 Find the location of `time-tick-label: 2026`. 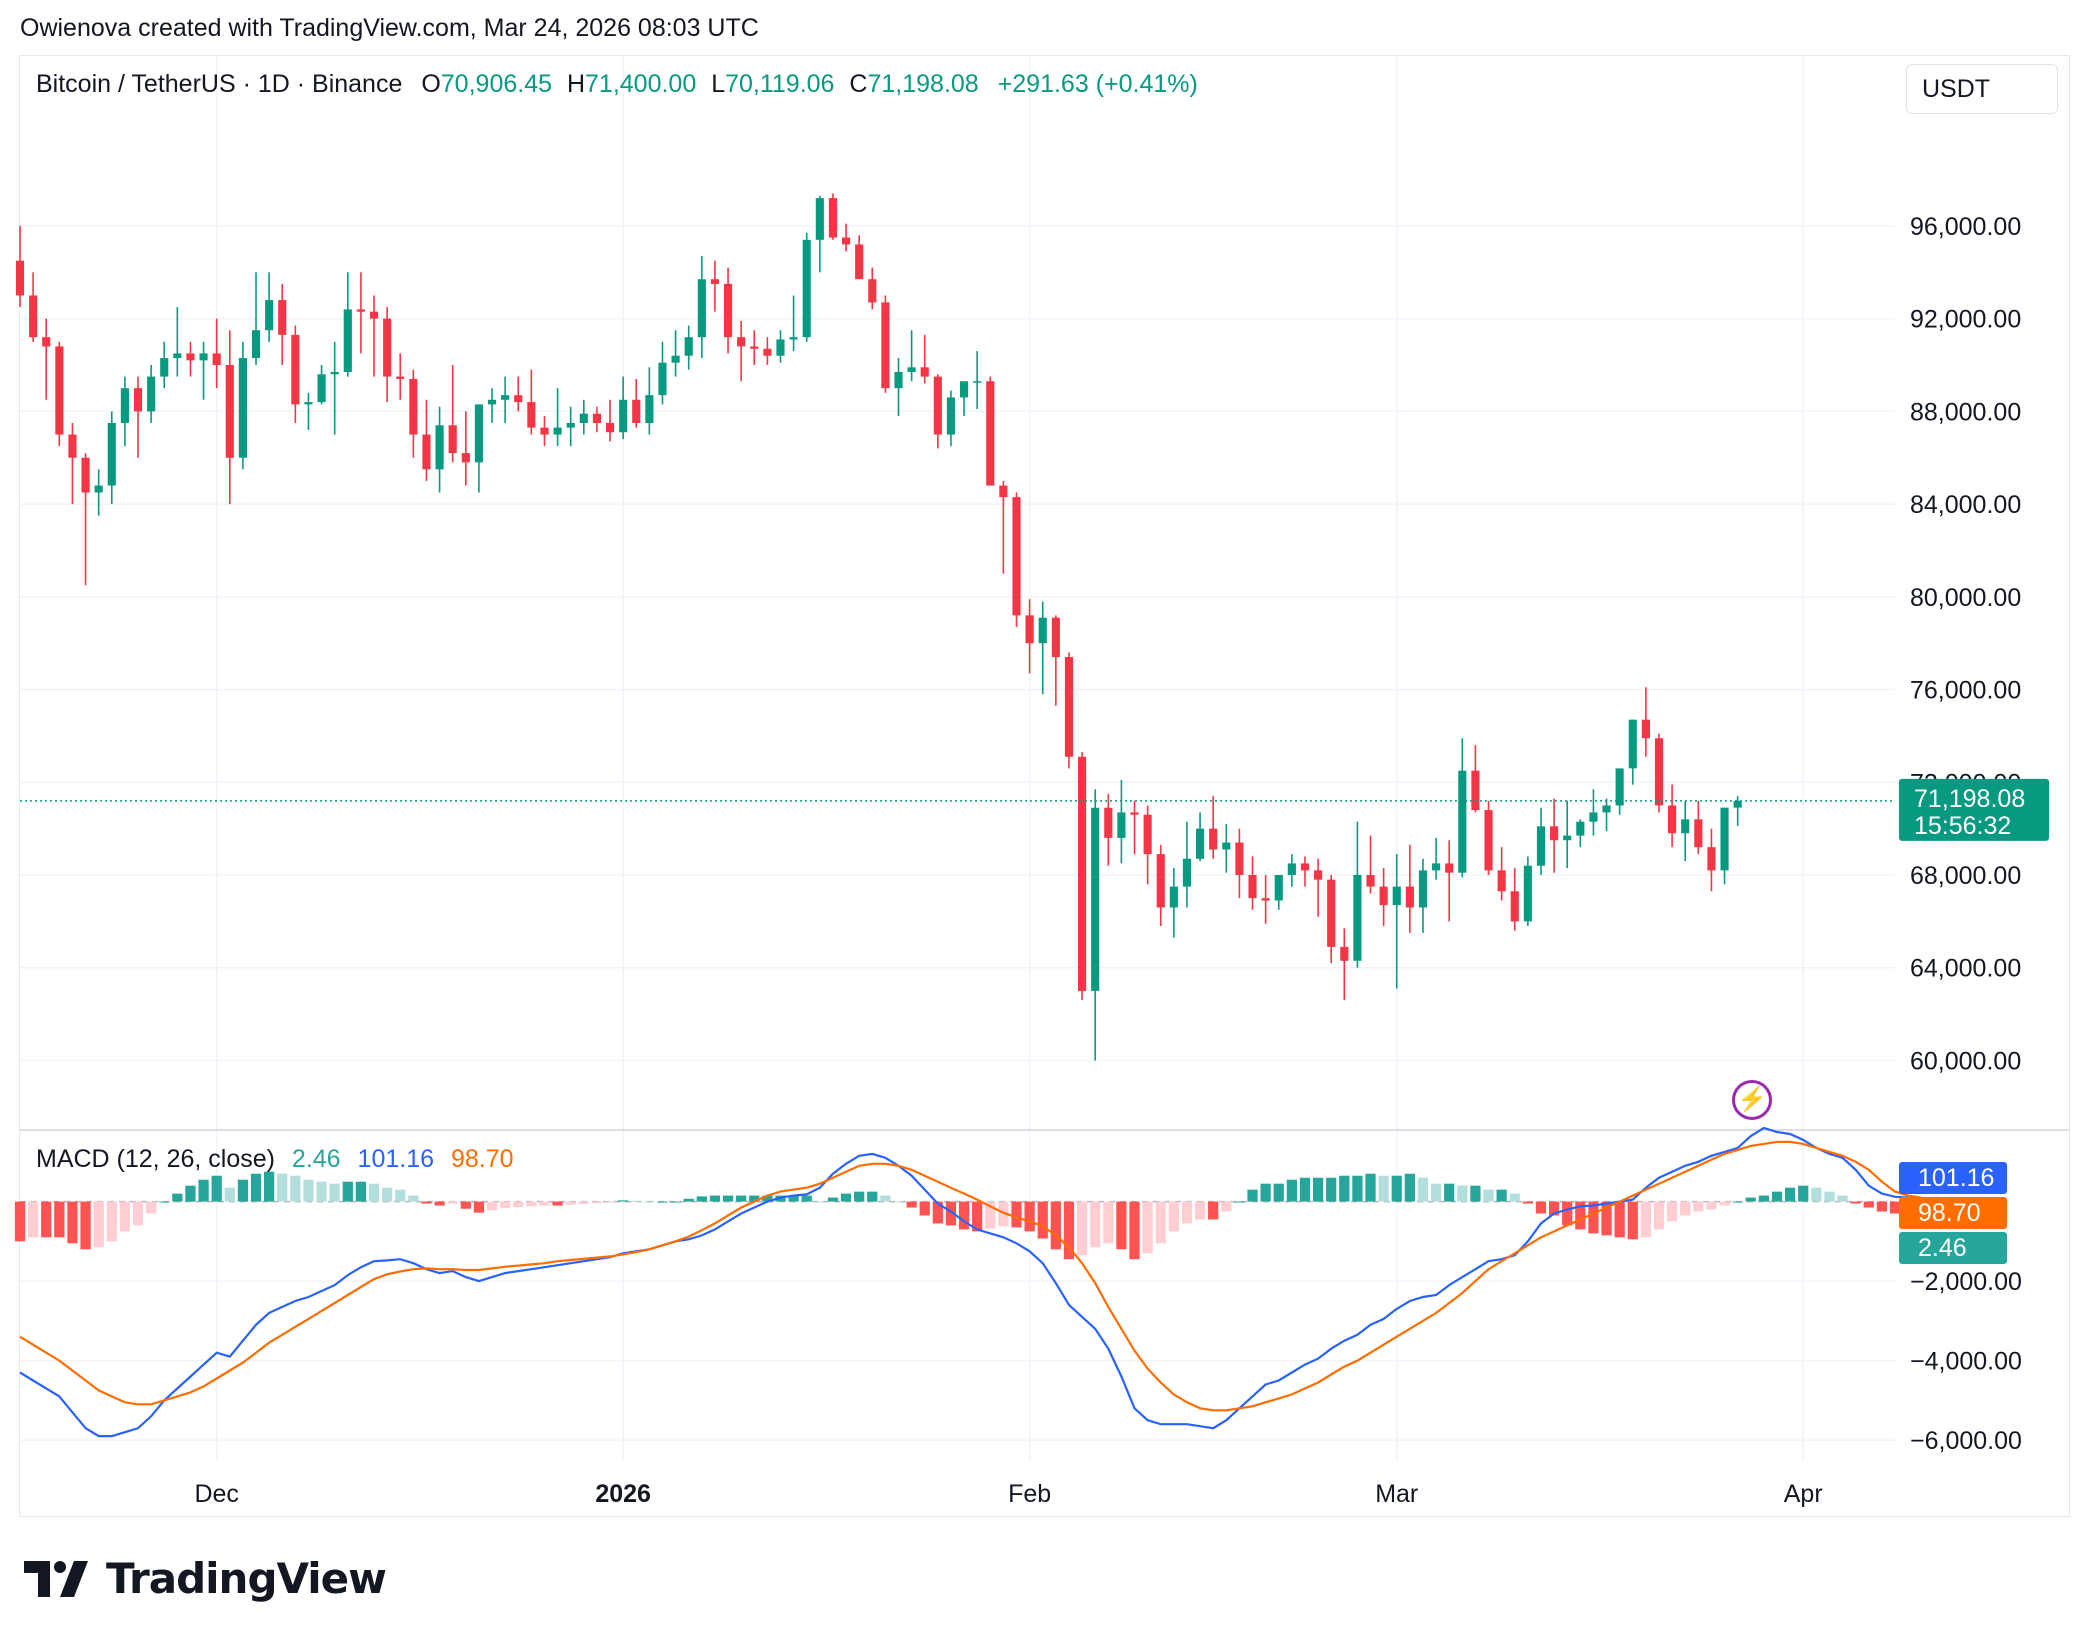

time-tick-label: 2026 is located at coordinates (623, 1494).